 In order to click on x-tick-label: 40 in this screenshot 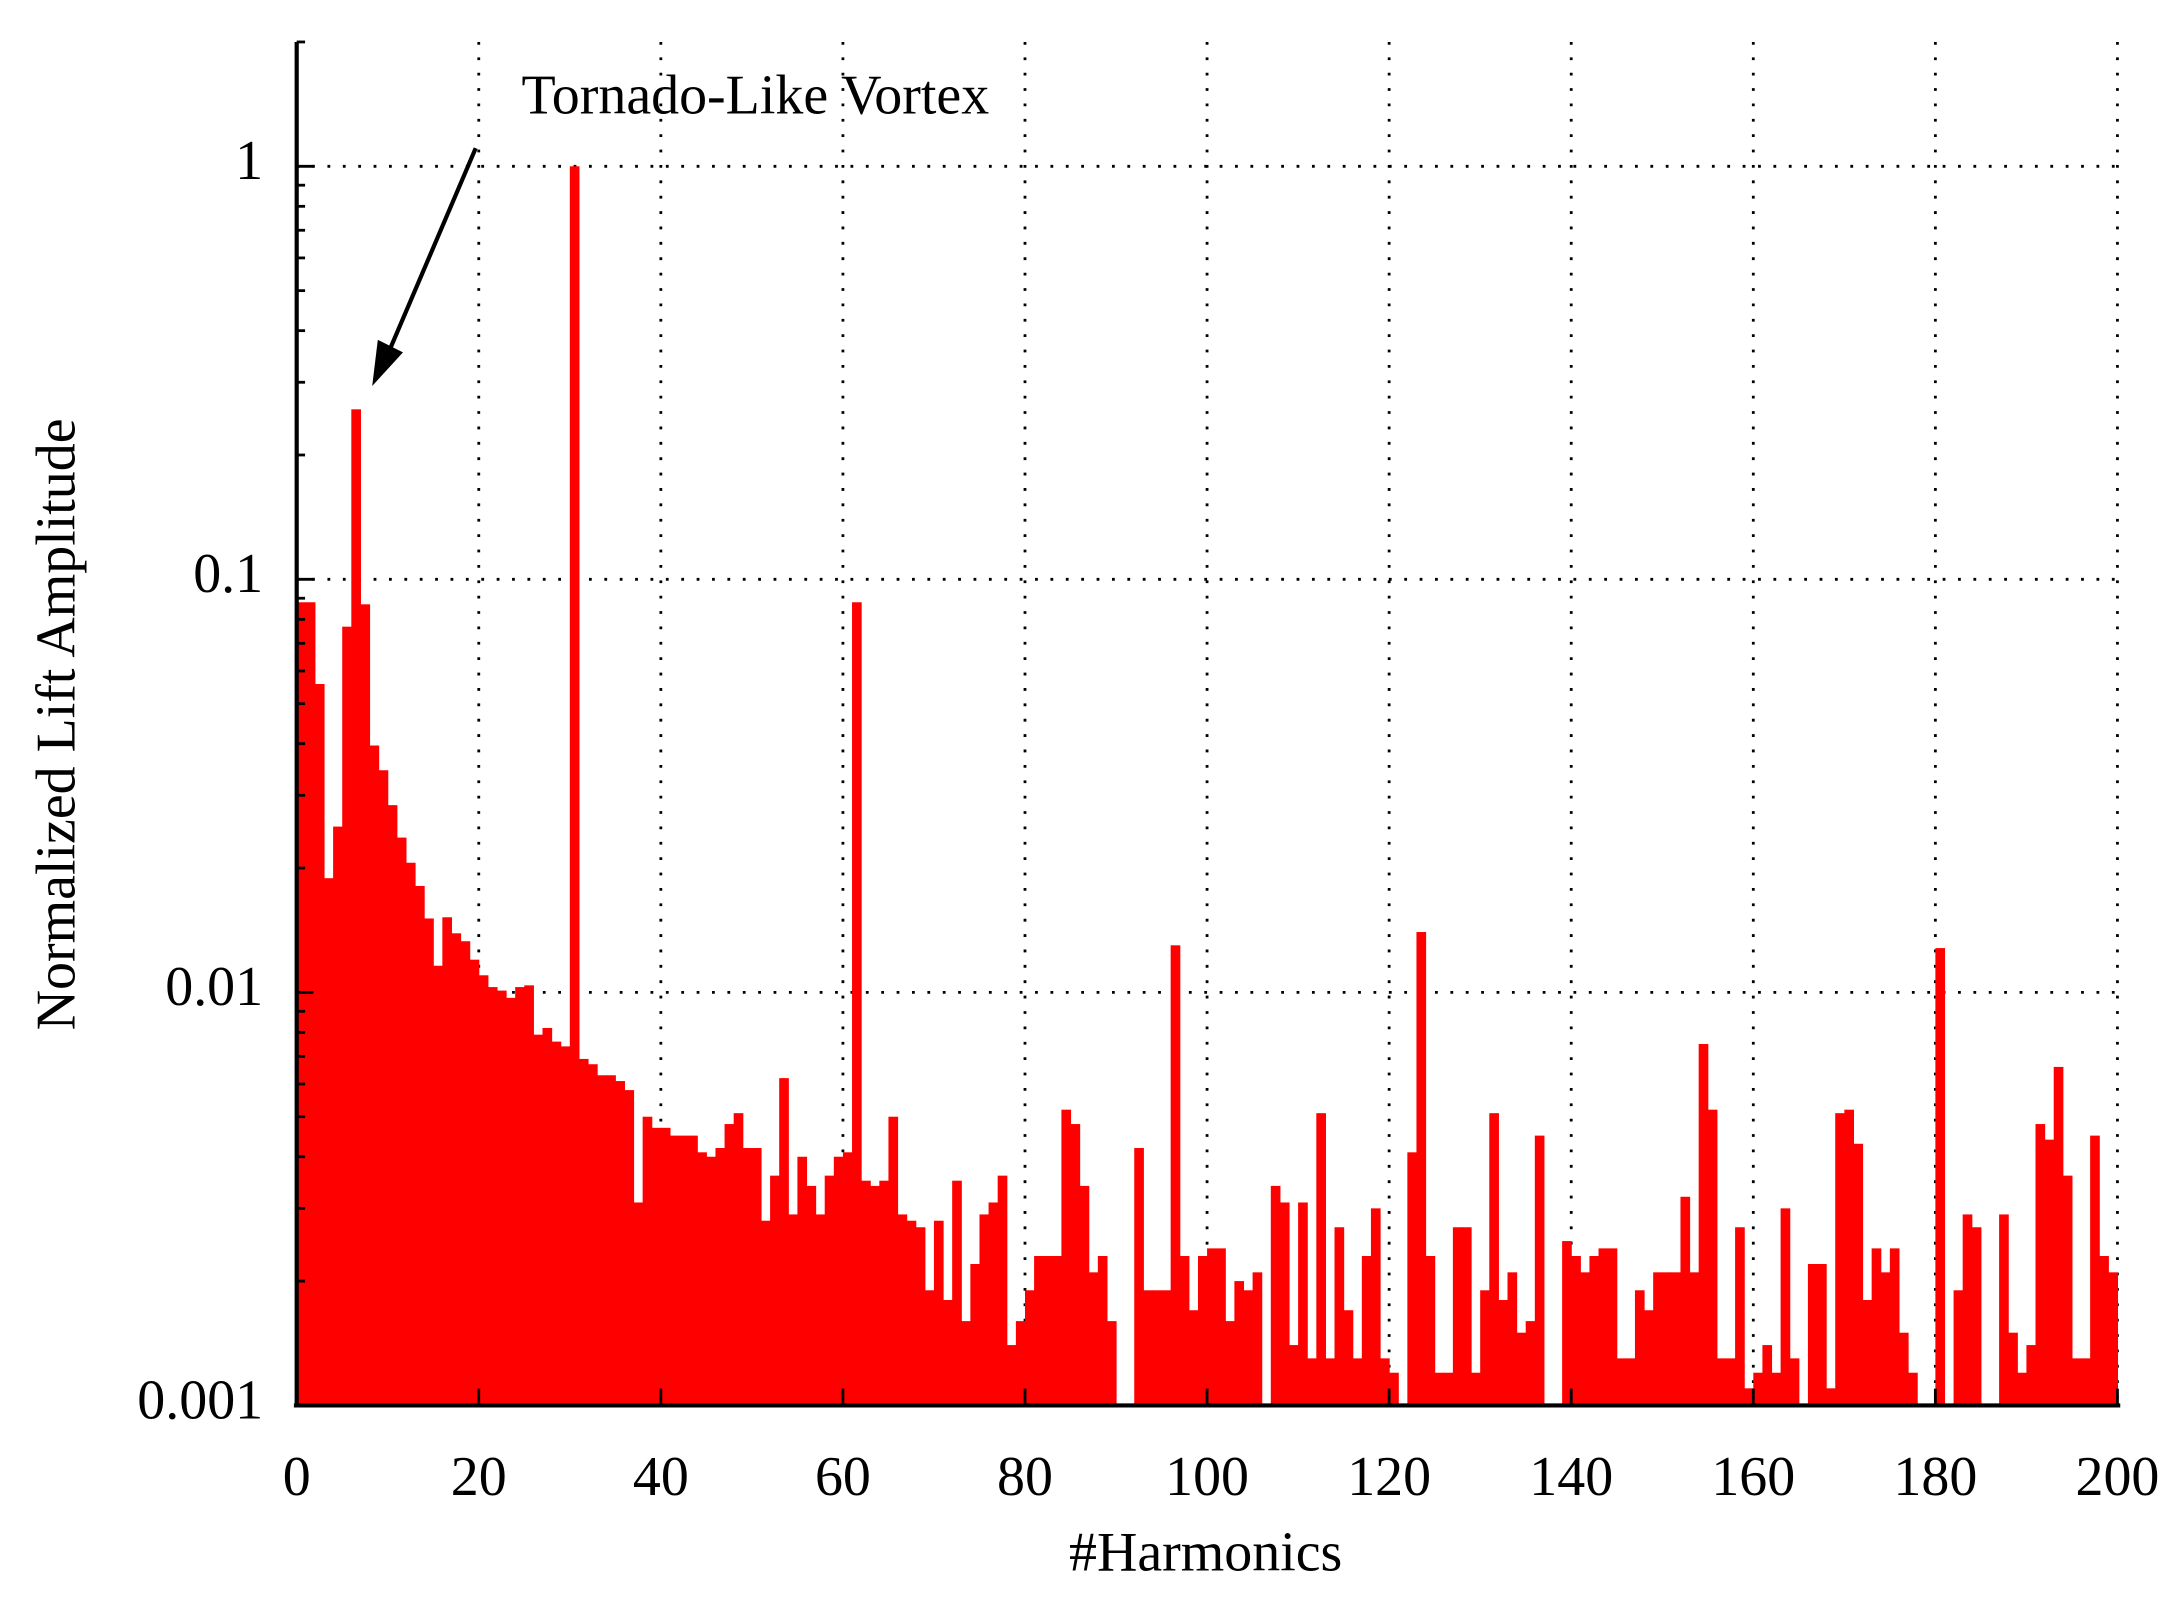, I will do `click(661, 1477)`.